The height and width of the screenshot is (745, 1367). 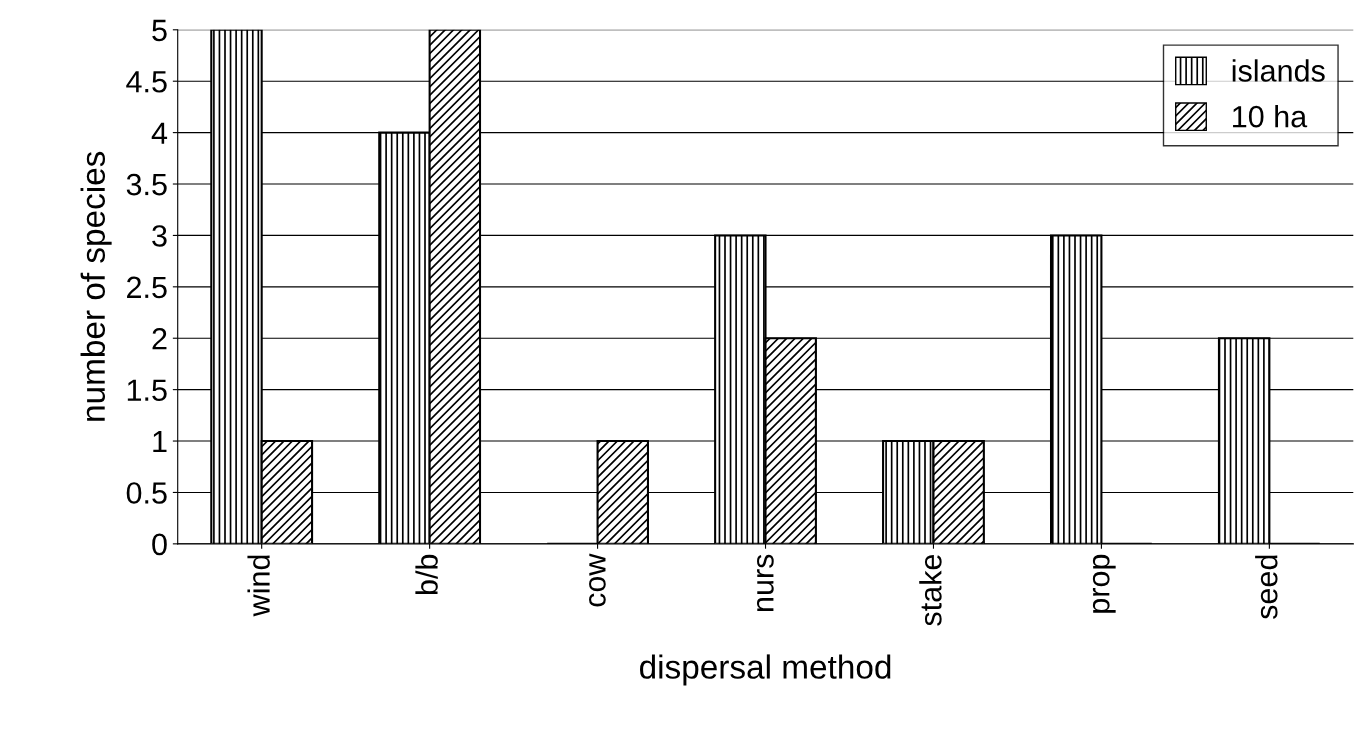 What do you see at coordinates (159, 338) in the screenshot?
I see `y-tick-label: 2` at bounding box center [159, 338].